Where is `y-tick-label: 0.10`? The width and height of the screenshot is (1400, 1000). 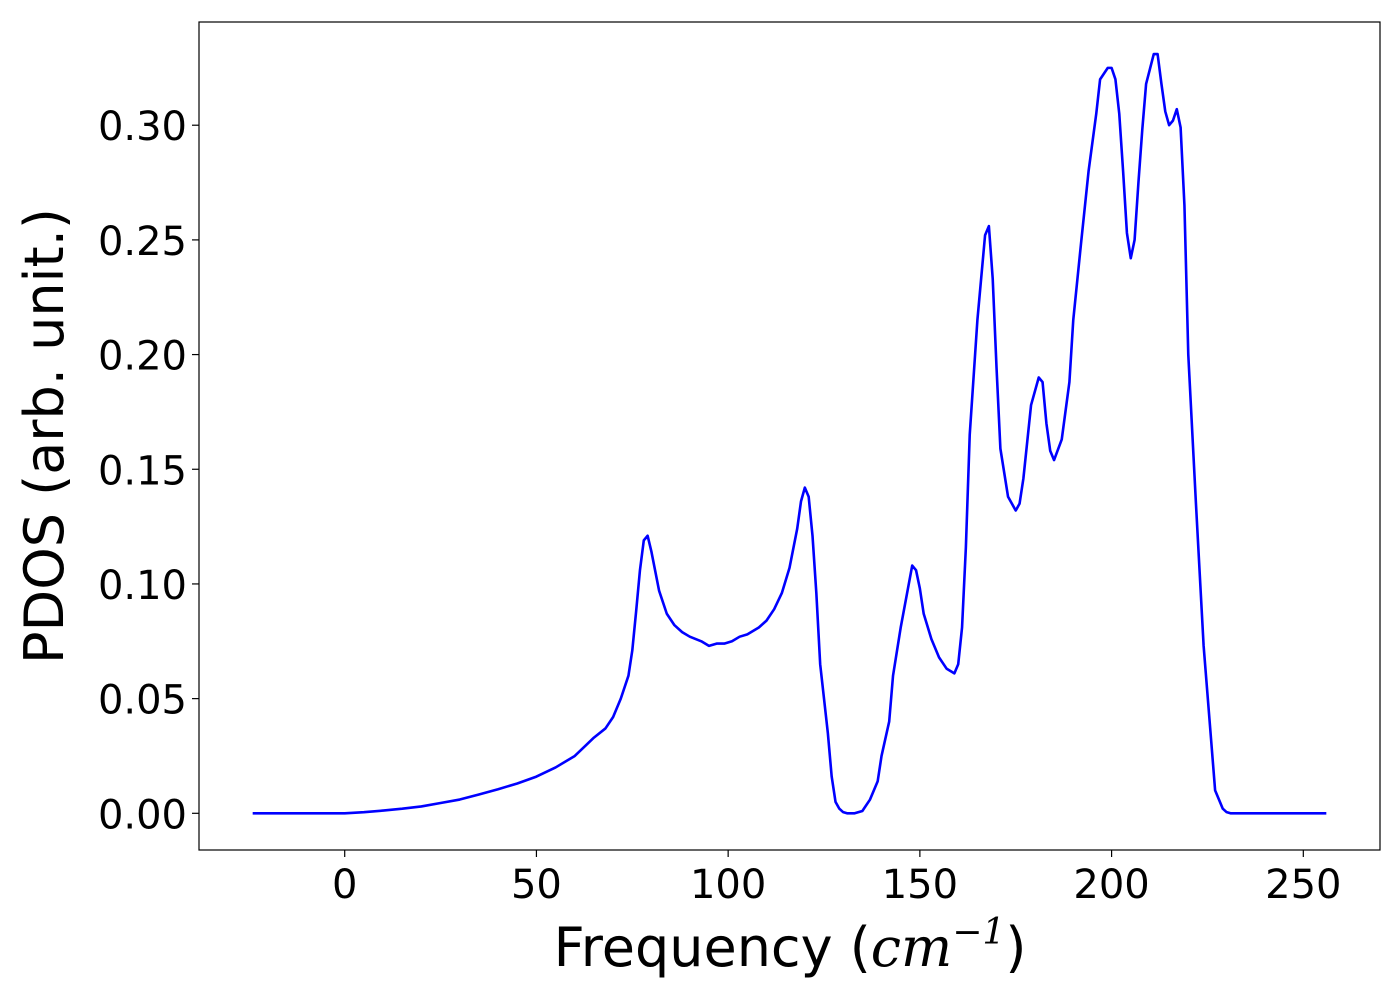 y-tick-label: 0.10 is located at coordinates (142, 586).